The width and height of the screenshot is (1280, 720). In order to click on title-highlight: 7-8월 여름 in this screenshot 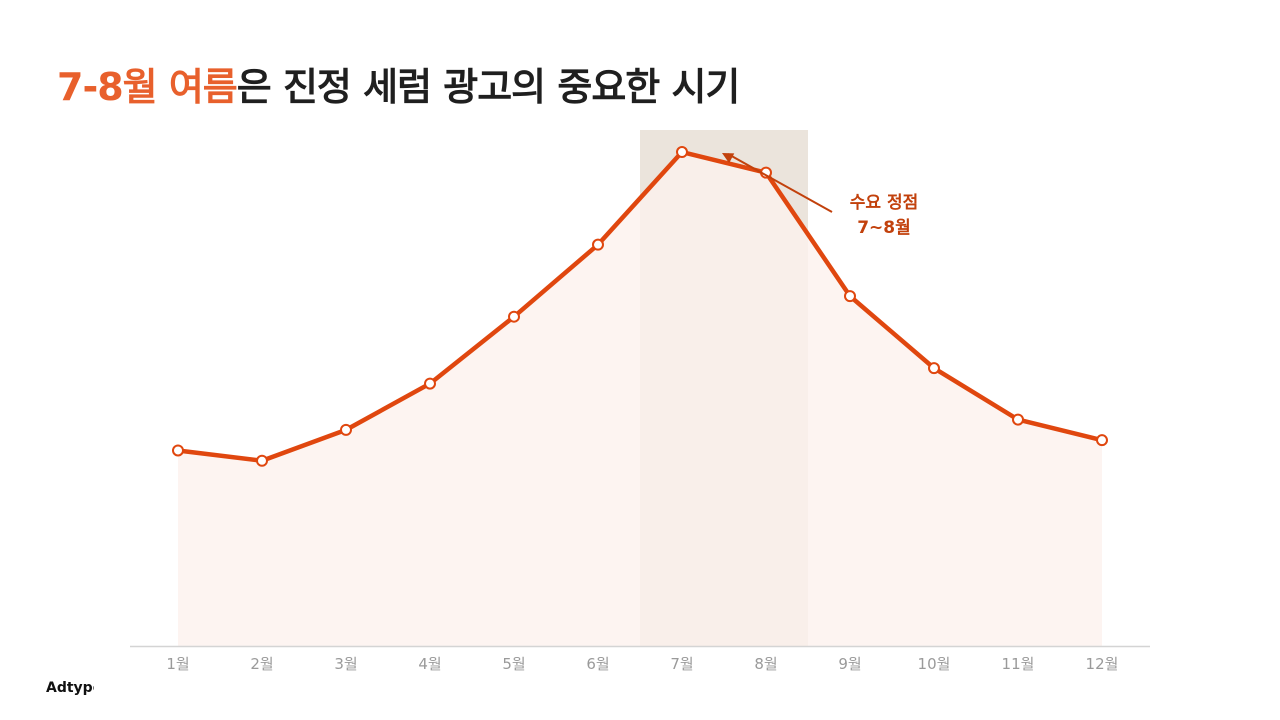, I will do `click(147, 87)`.